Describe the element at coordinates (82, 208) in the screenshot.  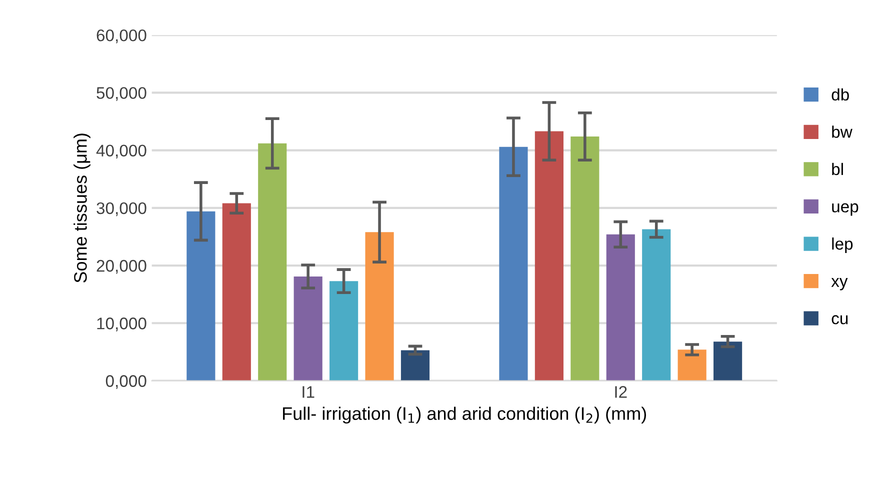
I see `y-axis-title: Some tissues (μm)` at that location.